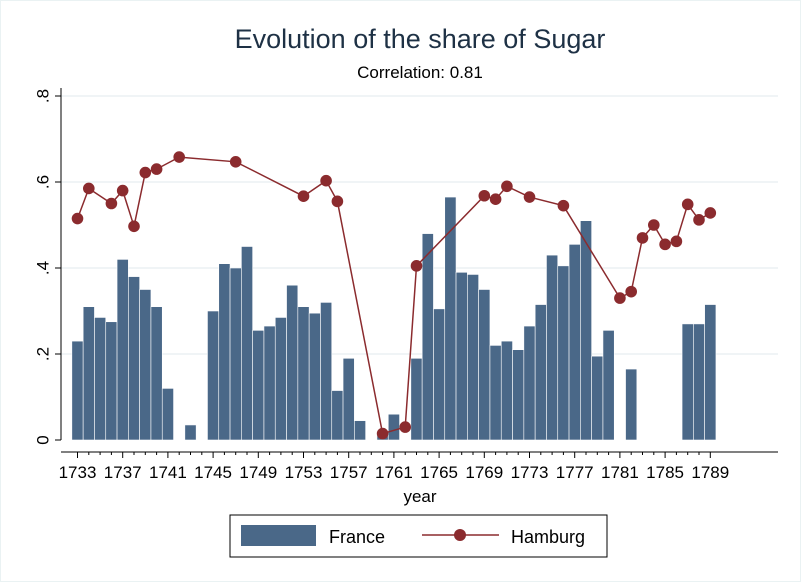 The width and height of the screenshot is (801, 582). I want to click on x-tick-label-1769: 1769, so click(484, 472).